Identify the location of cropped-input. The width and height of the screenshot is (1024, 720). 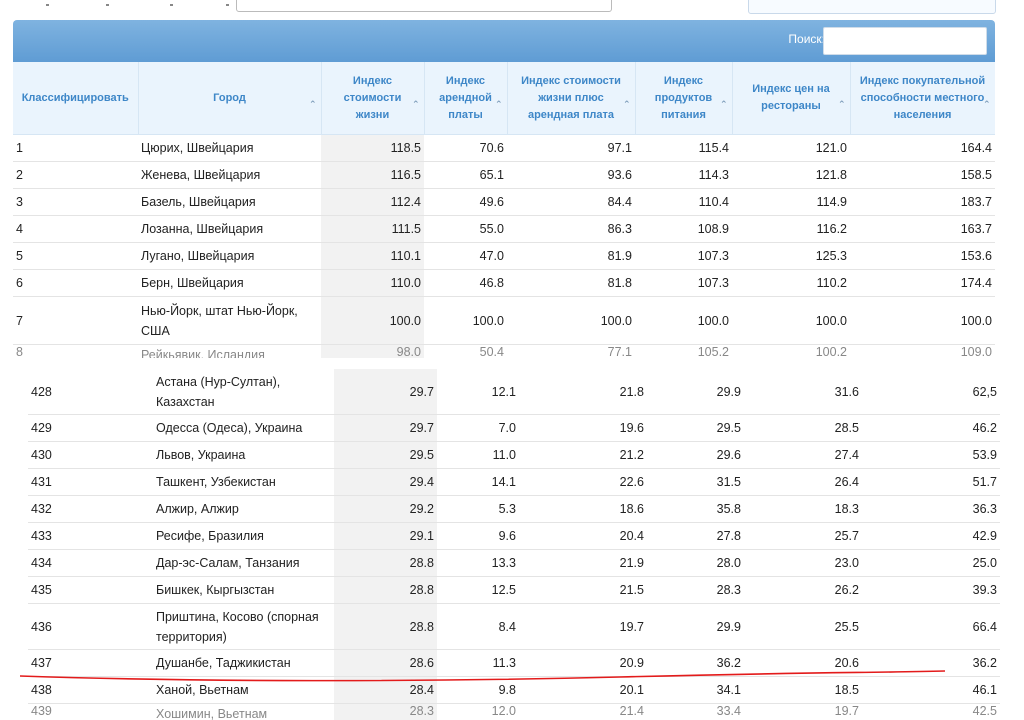
(424, 6).